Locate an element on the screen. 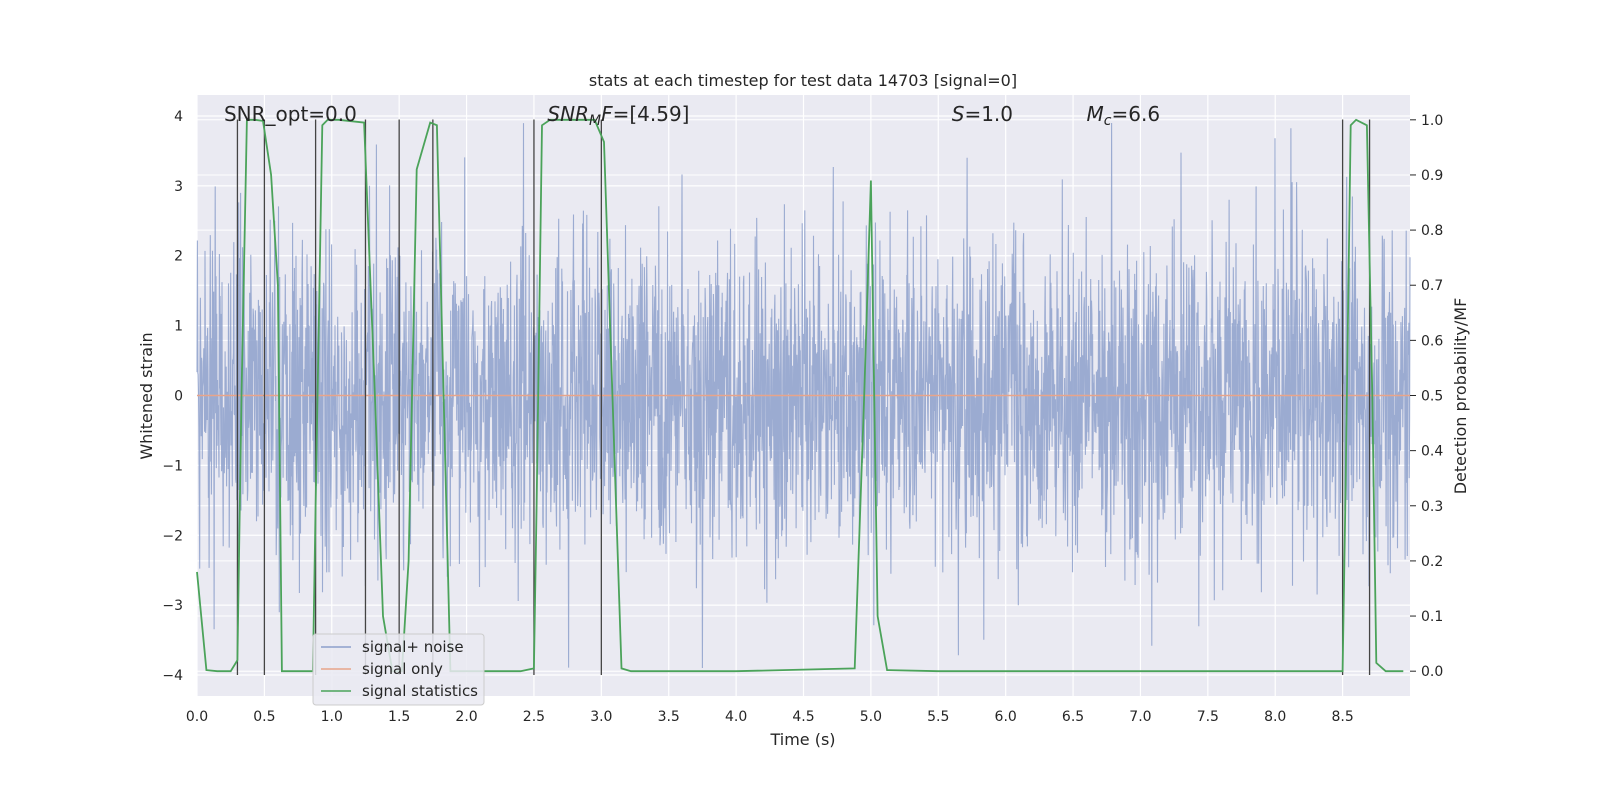 The height and width of the screenshot is (800, 1600). annotation-text: SNRMF=[4.59] is located at coordinates (618, 115).